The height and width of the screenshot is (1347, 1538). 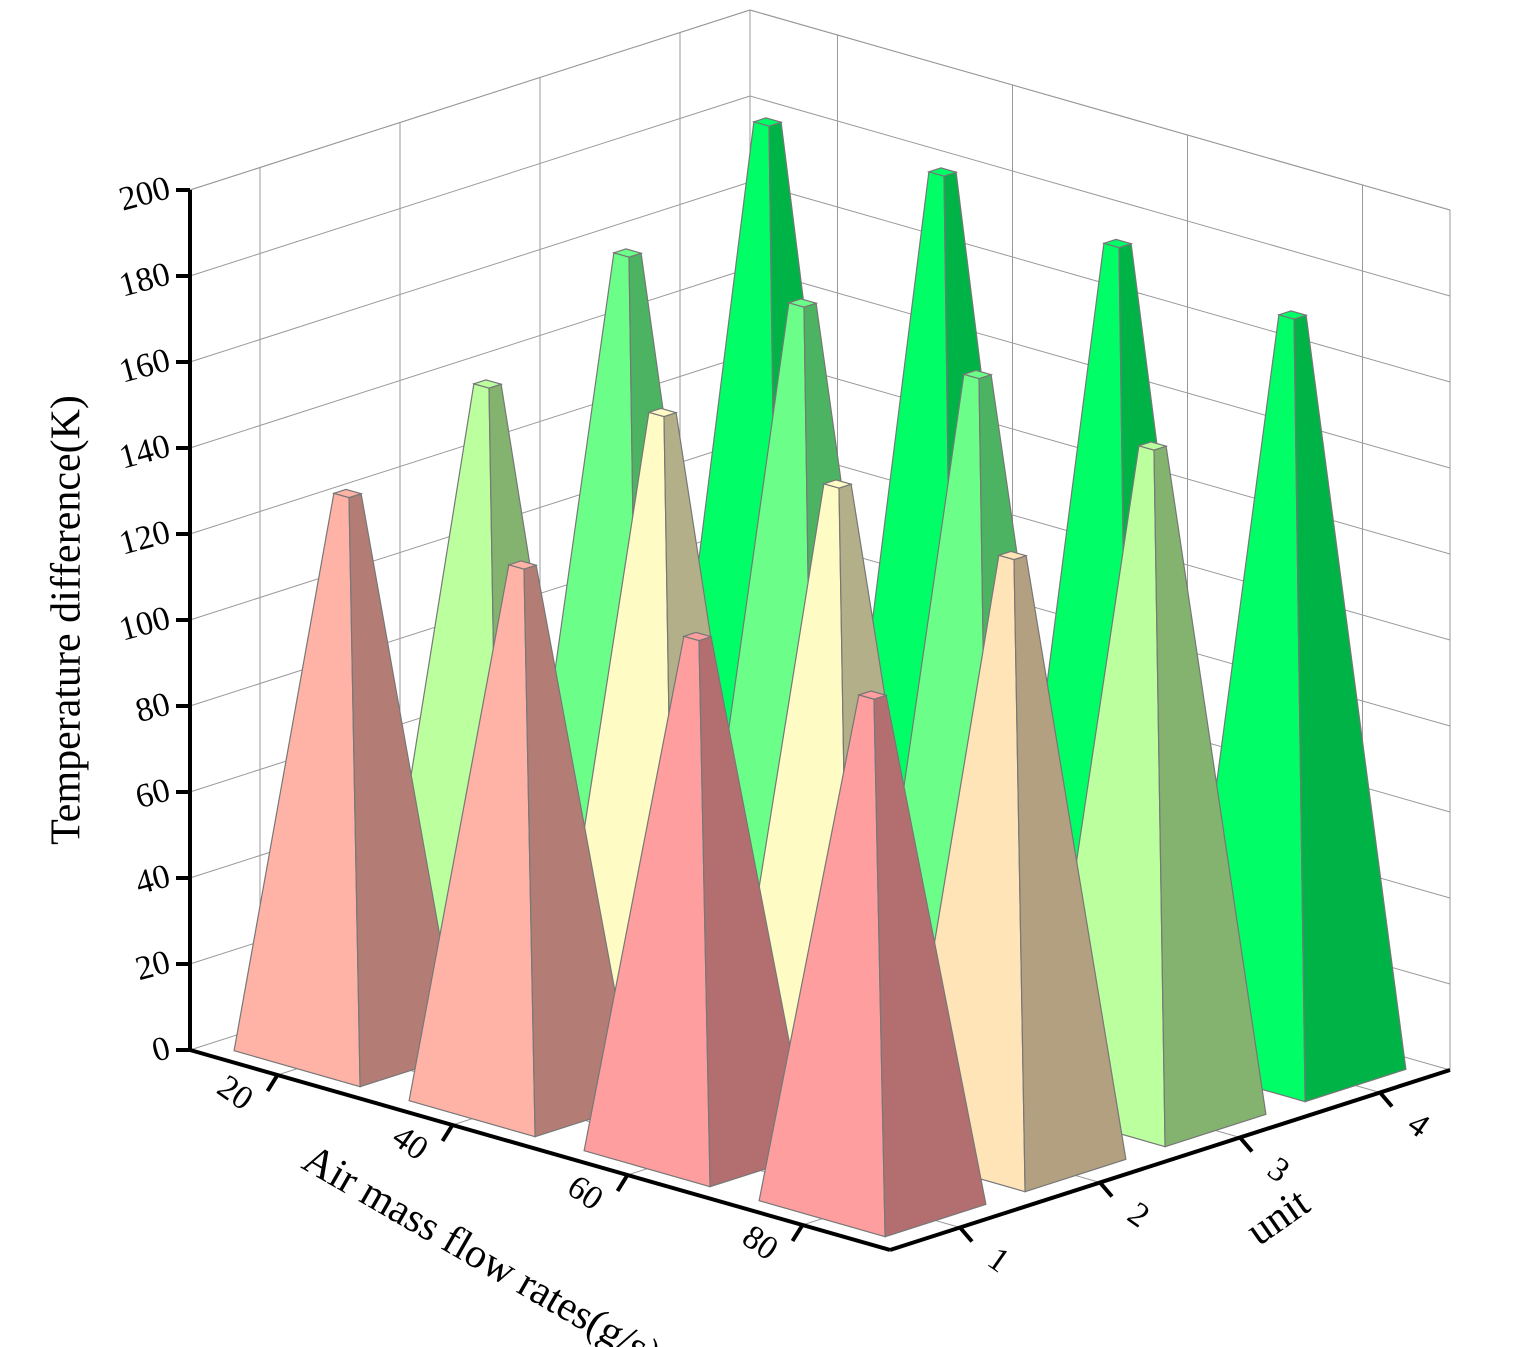 What do you see at coordinates (1138, 1215) in the screenshot?
I see `z-tick-label: 2` at bounding box center [1138, 1215].